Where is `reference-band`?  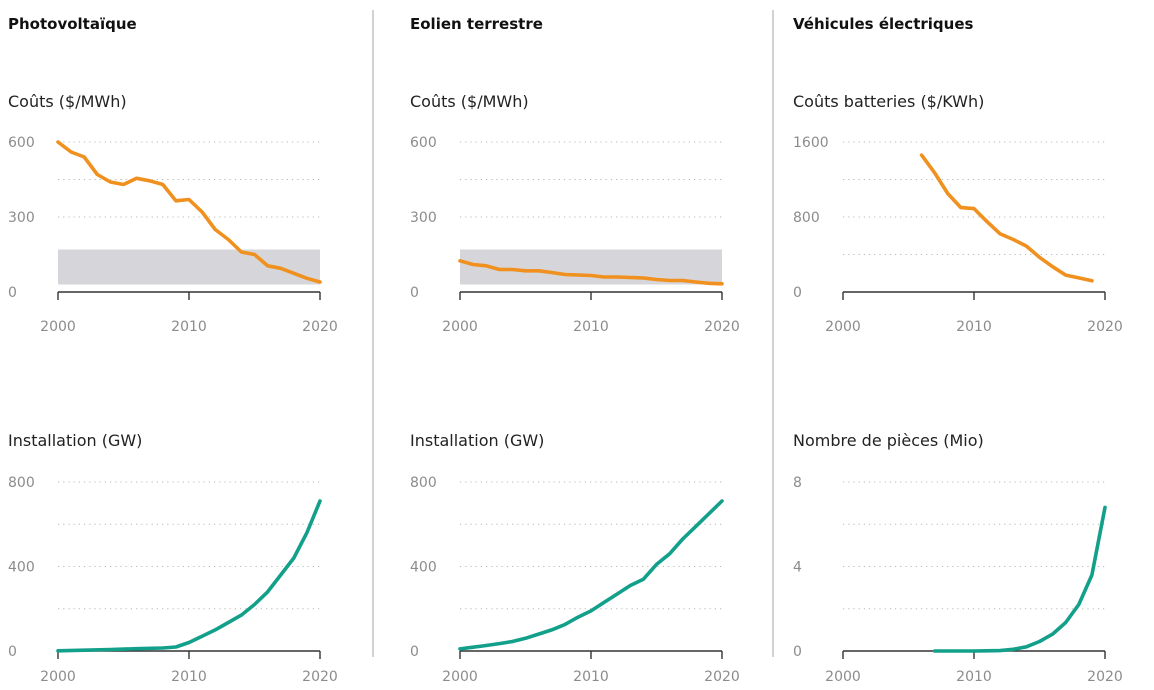 reference-band is located at coordinates (591, 267).